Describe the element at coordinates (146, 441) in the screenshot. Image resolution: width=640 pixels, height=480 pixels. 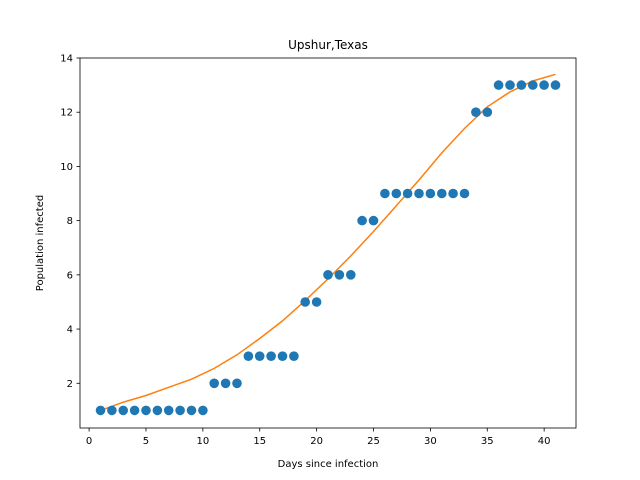
I see `x-tick-label: 5` at that location.